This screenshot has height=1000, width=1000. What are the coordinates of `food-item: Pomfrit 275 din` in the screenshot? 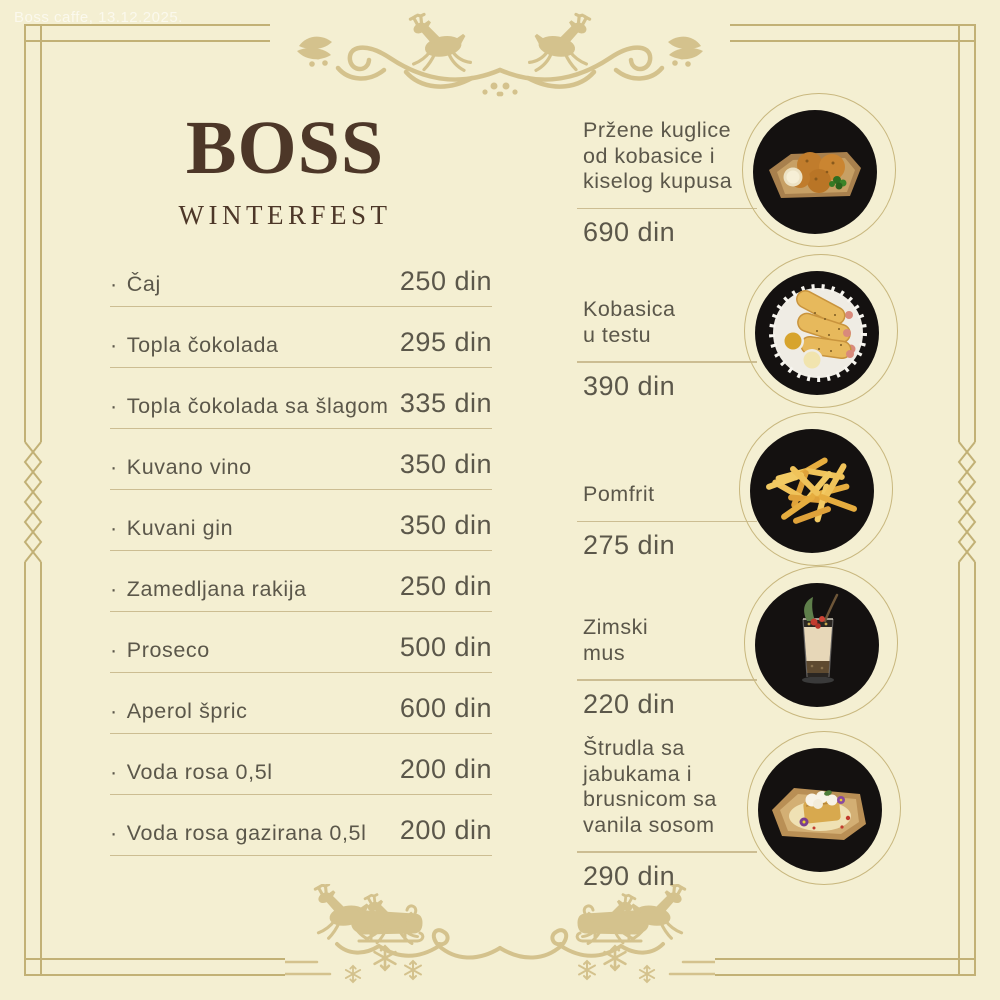 It's located at (670, 521).